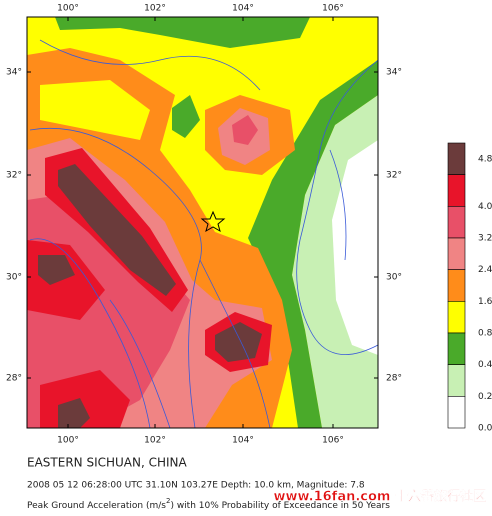 This screenshot has height=516, width=492. I want to click on legend-label: 0.0, so click(485, 429).